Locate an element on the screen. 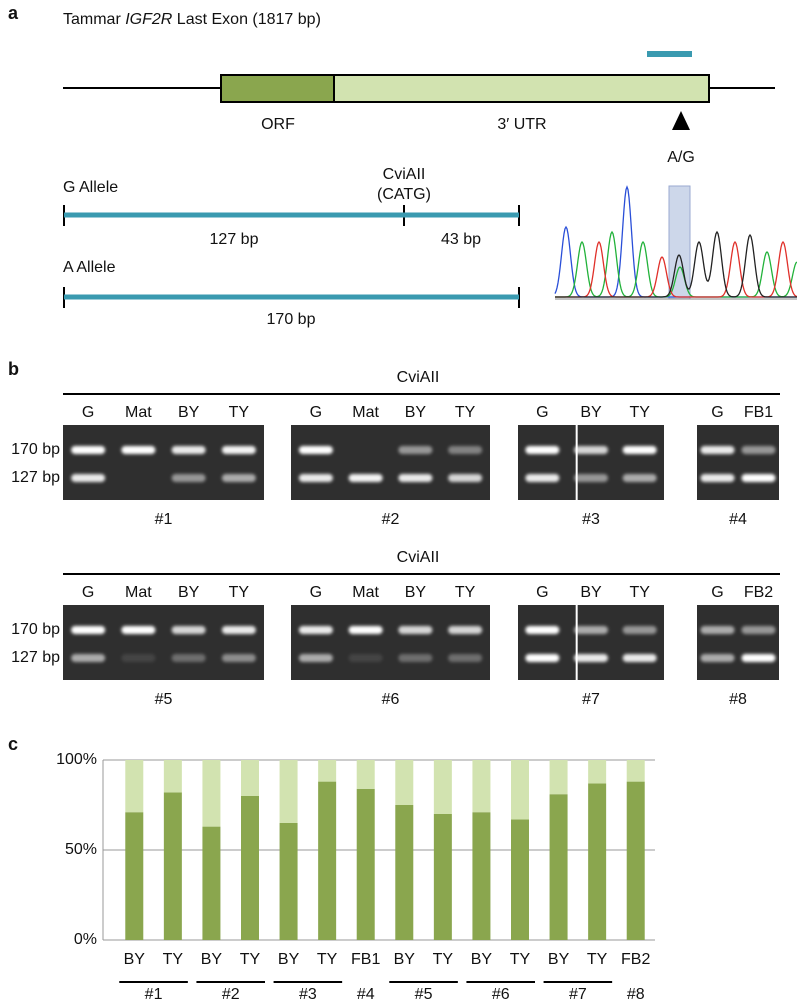  trace is located at coordinates (676, 264).